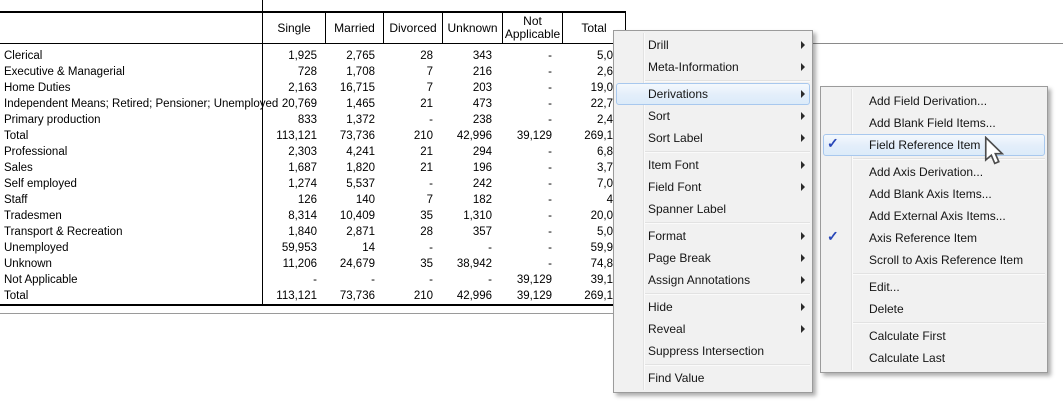 Image resolution: width=1063 pixels, height=418 pixels. I want to click on table-cell: 4, so click(609, 200).